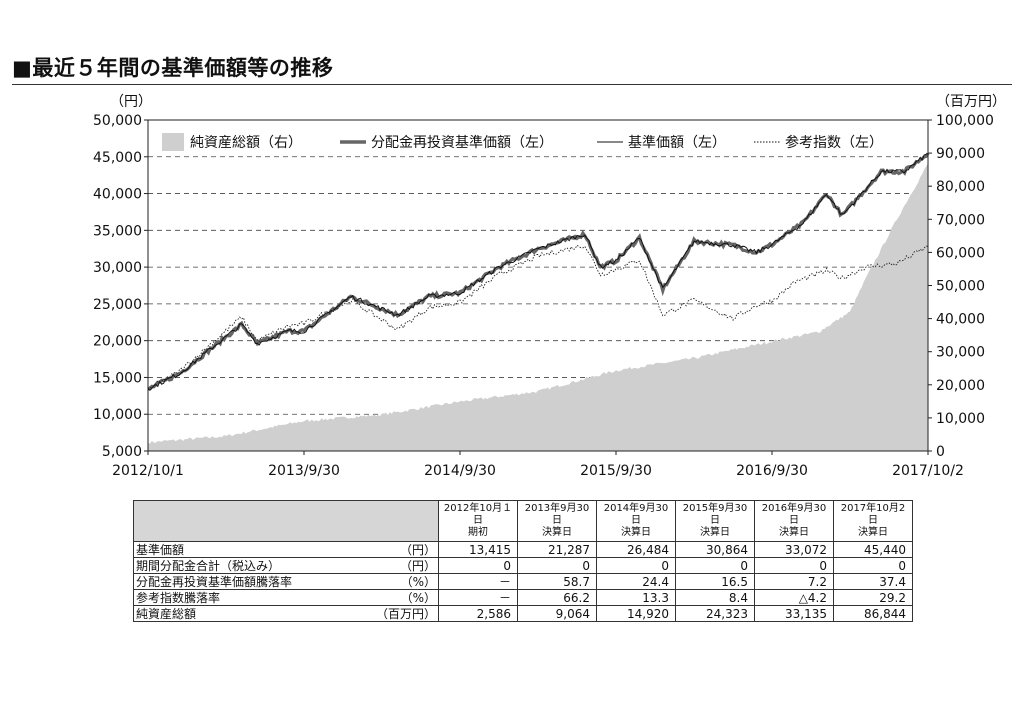 This screenshot has height=709, width=1024. Describe the element at coordinates (960, 154) in the screenshot. I see `y-tick-label-right: 90,000` at that location.